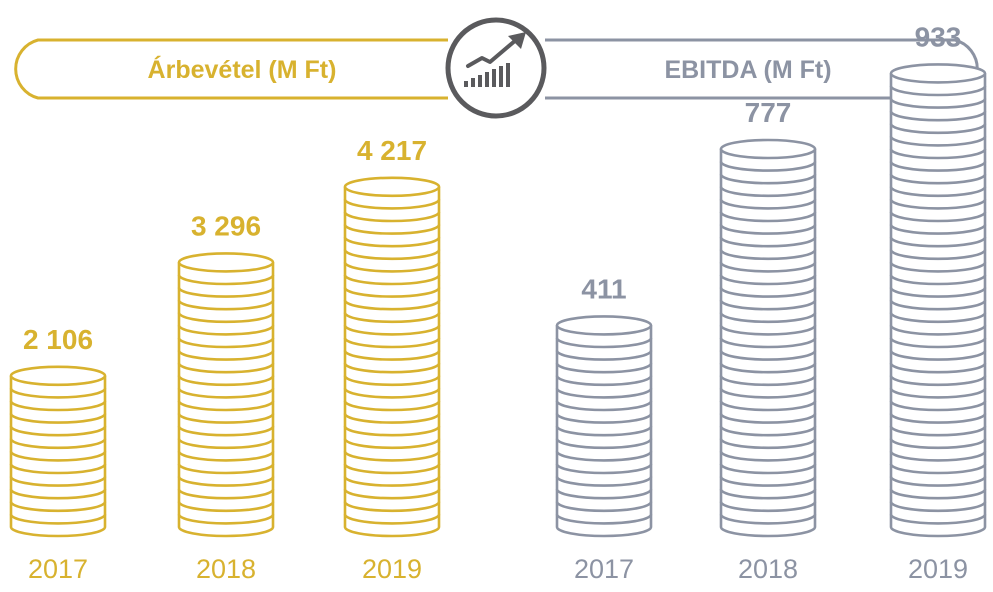  Describe the element at coordinates (226, 569) in the screenshot. I see `tick-label: 2018` at that location.